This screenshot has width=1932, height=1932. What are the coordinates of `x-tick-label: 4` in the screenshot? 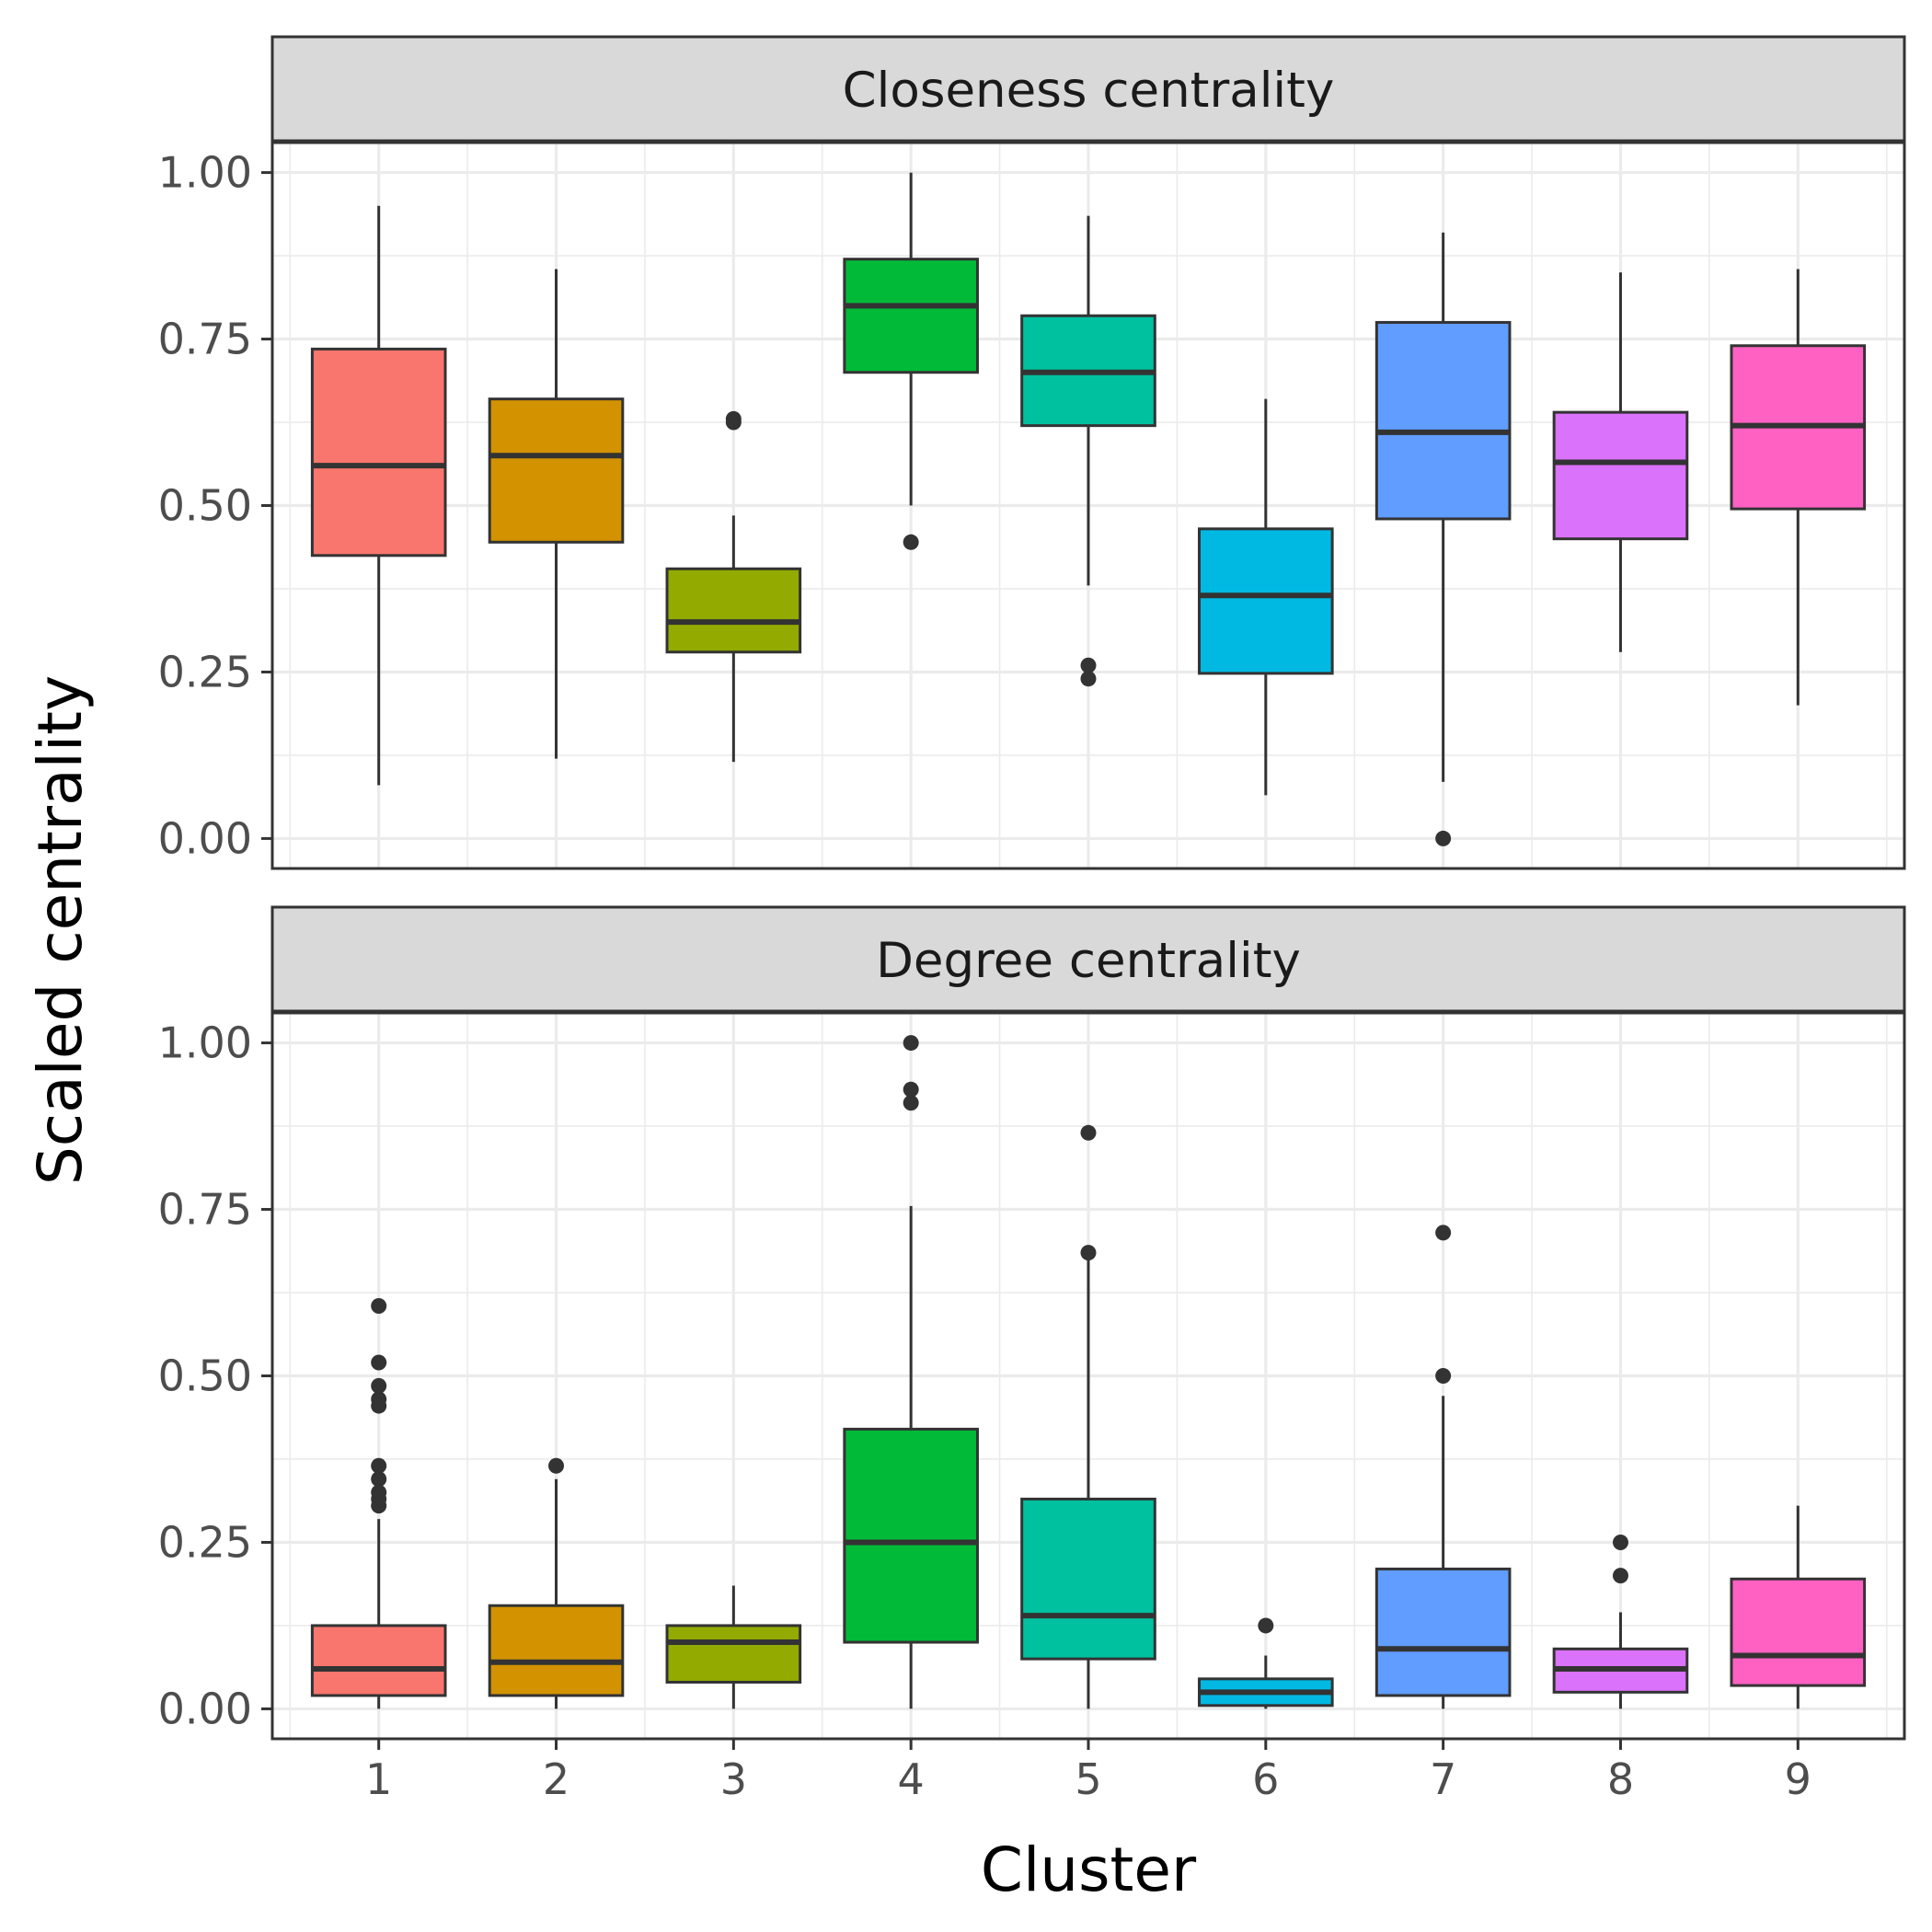 It's located at (911, 1779).